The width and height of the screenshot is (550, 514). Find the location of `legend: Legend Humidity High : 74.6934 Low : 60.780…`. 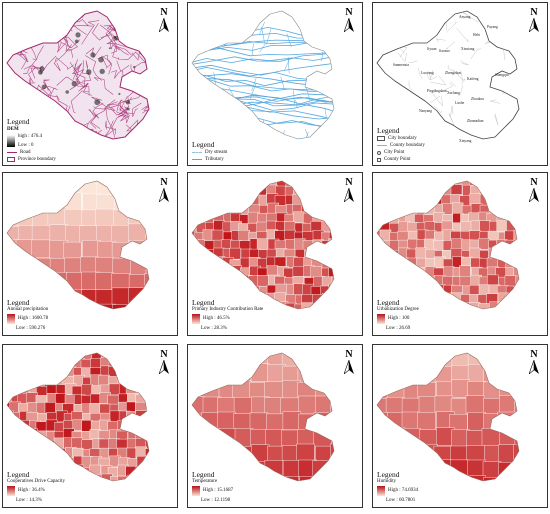

legend: Legend Humidity High : 74.6934 Low : 60.780… is located at coordinates (397, 487).